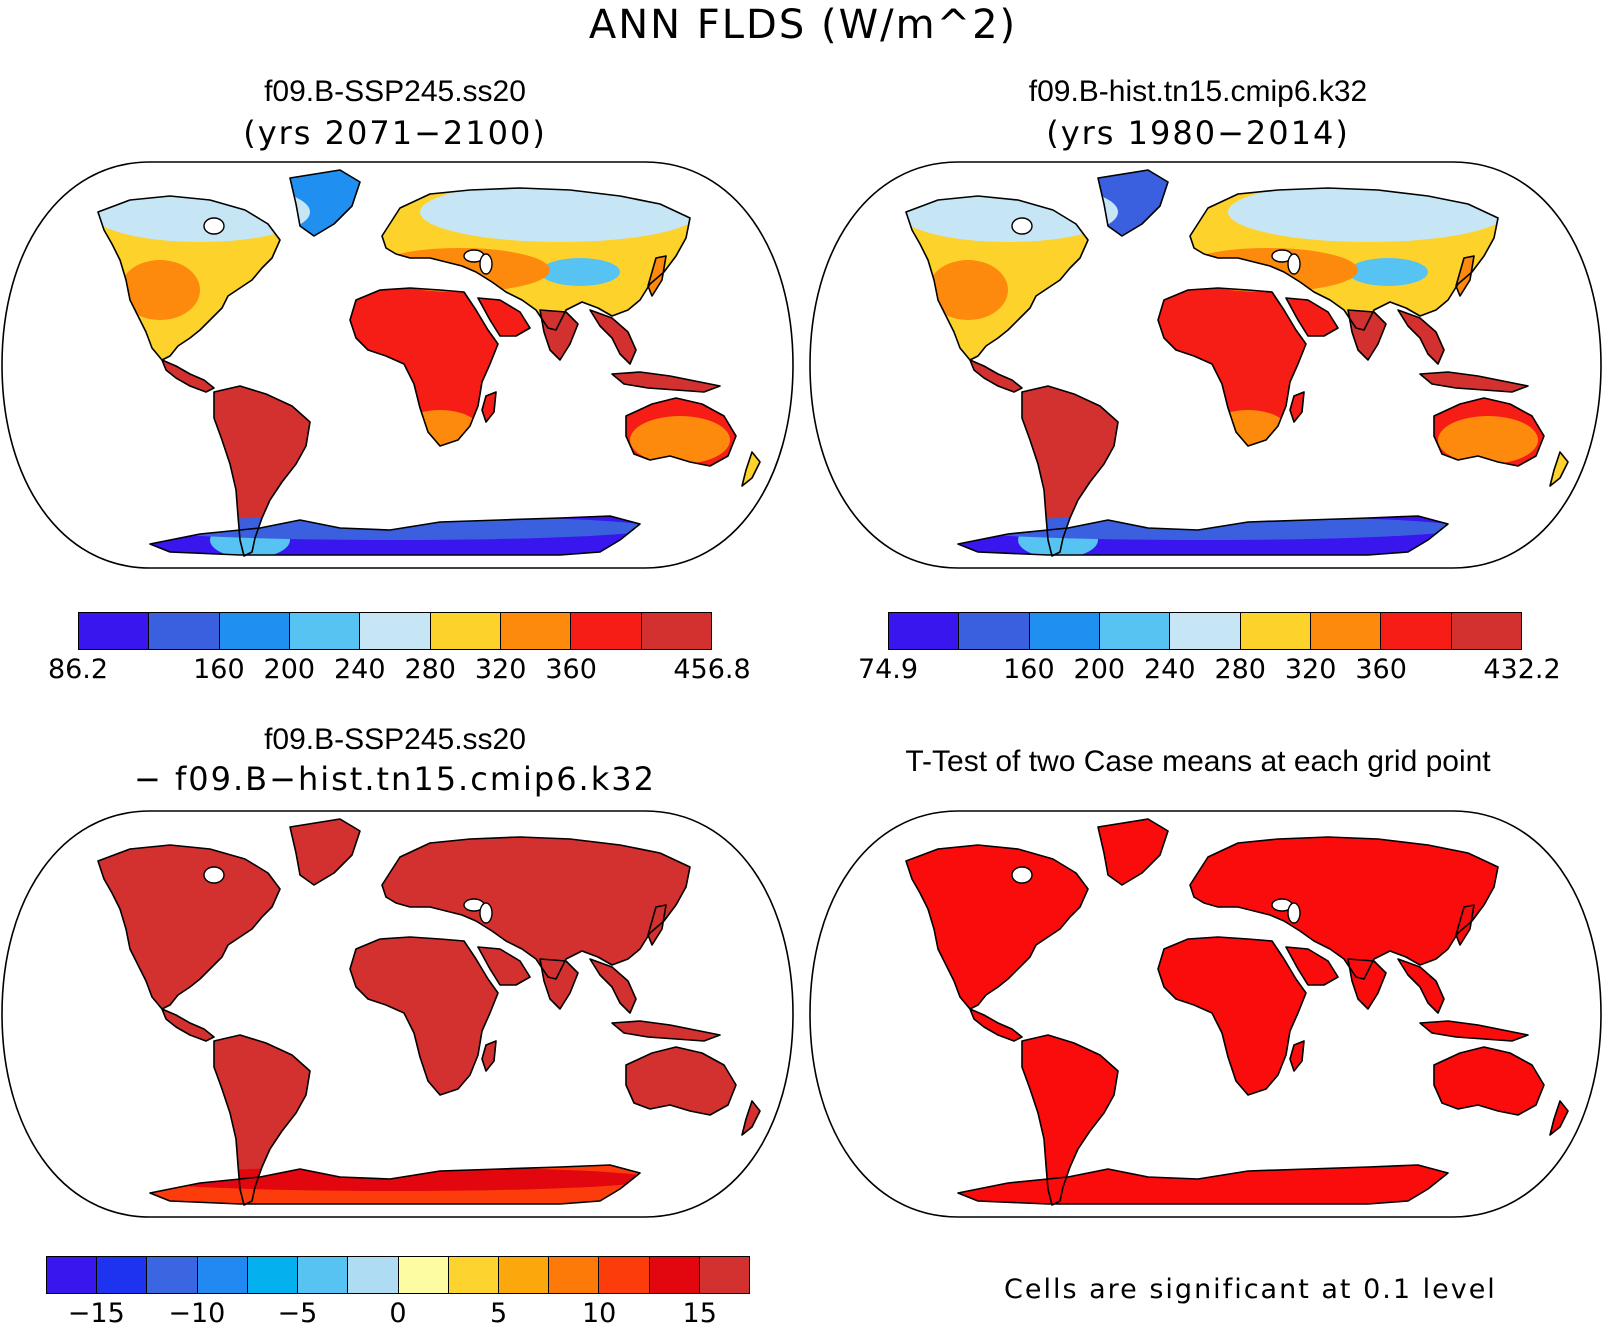 Image resolution: width=1606 pixels, height=1329 pixels. I want to click on panel-tr-subtitle: (yrs 1980−2014), so click(1198, 133).